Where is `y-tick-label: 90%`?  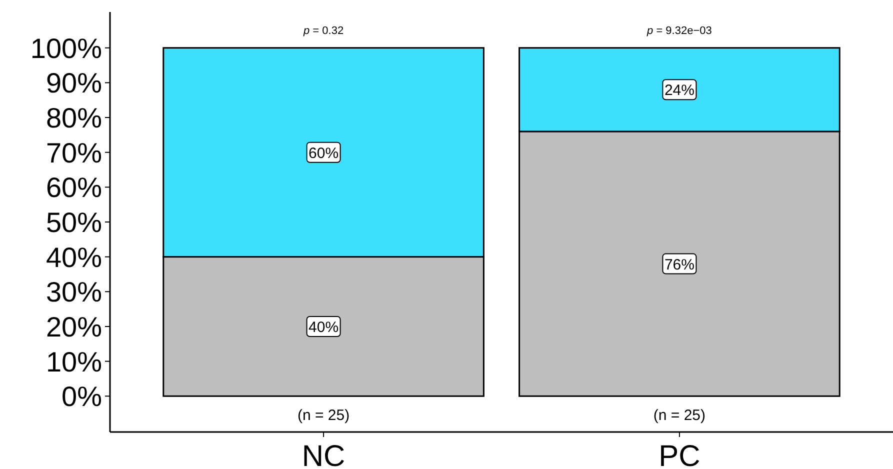 y-tick-label: 90% is located at coordinates (74, 83).